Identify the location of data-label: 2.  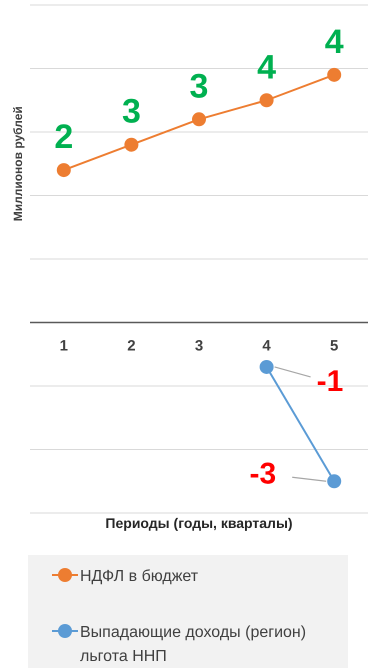
(64, 137).